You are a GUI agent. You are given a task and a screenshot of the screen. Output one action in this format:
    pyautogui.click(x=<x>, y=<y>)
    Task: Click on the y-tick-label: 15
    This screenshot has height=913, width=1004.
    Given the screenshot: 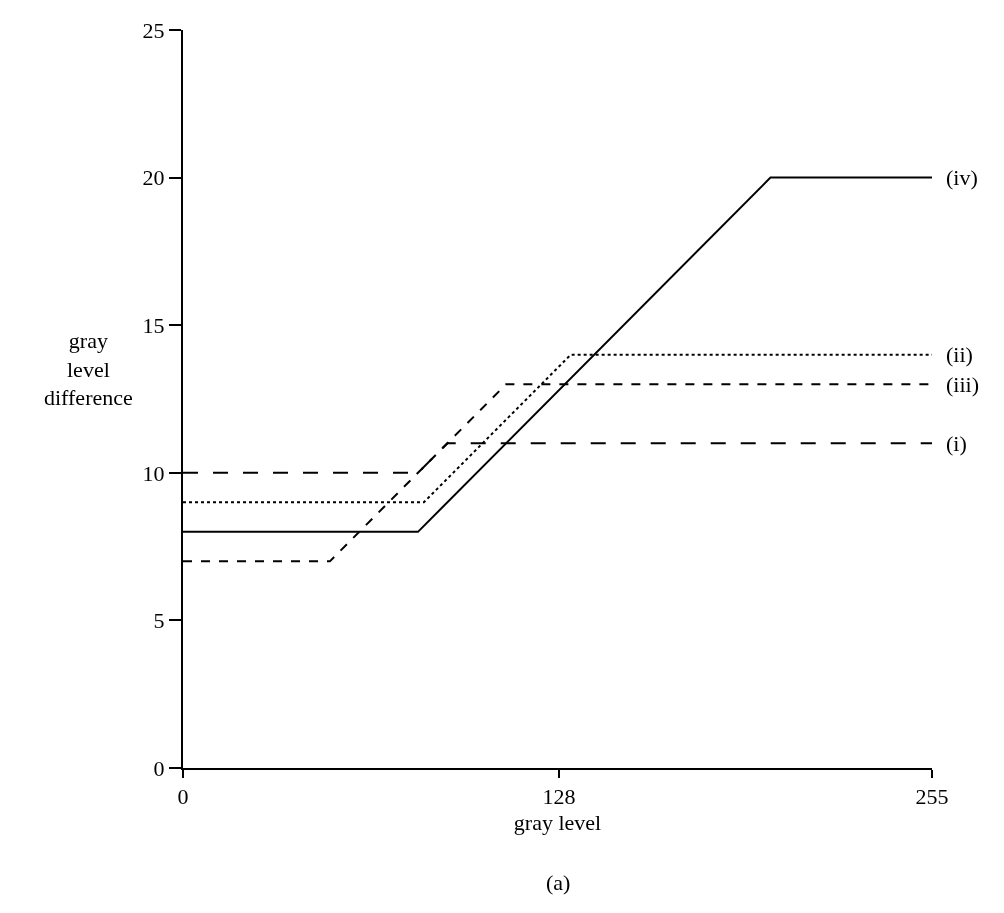 What is the action you would take?
    pyautogui.click(x=153, y=325)
    